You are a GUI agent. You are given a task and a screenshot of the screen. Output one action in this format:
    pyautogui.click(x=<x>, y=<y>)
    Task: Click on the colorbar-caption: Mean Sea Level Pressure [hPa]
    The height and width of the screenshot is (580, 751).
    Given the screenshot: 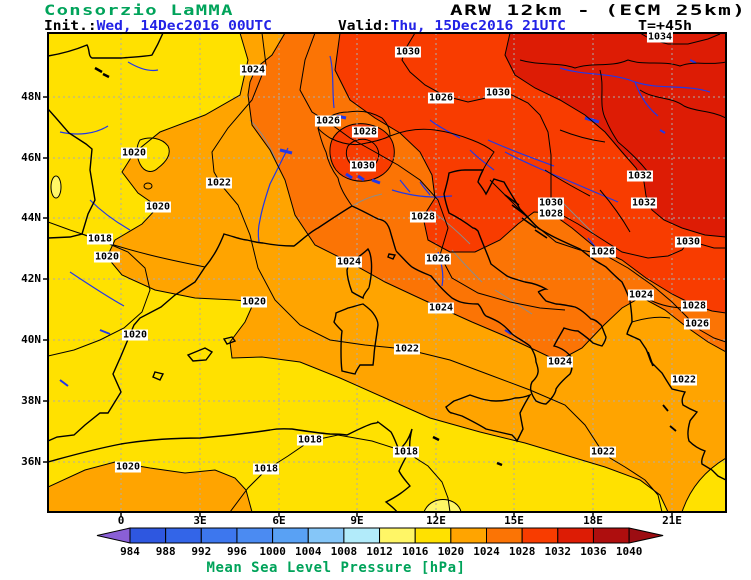 What is the action you would take?
    pyautogui.click(x=336, y=568)
    